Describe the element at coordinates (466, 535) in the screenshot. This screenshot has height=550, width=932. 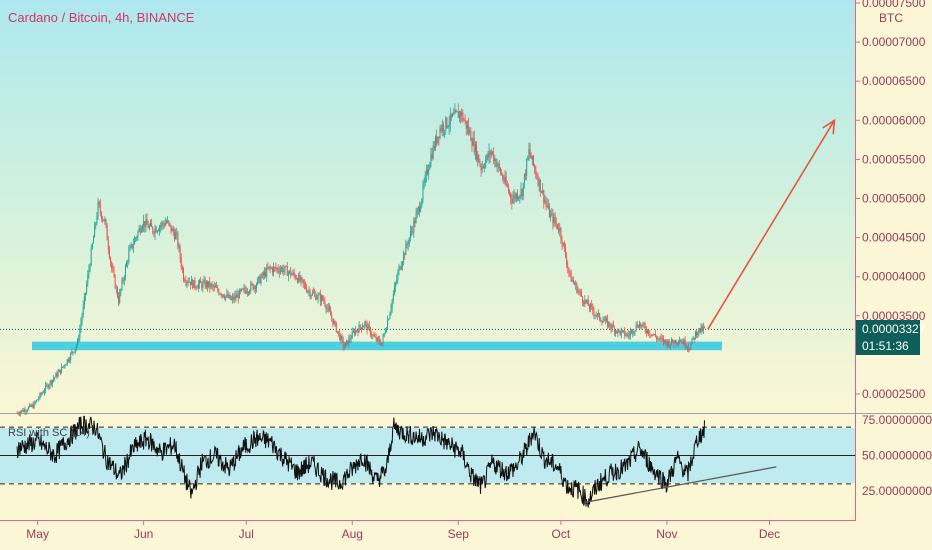
I see `time-axis-area` at that location.